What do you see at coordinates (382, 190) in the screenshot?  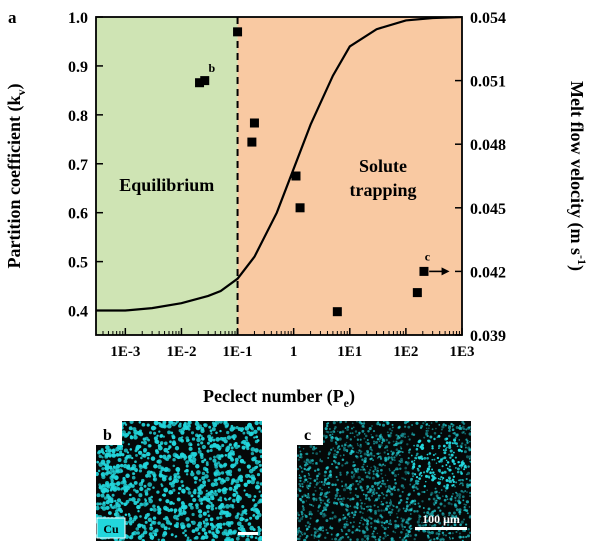 I see `region-label: trapping` at bounding box center [382, 190].